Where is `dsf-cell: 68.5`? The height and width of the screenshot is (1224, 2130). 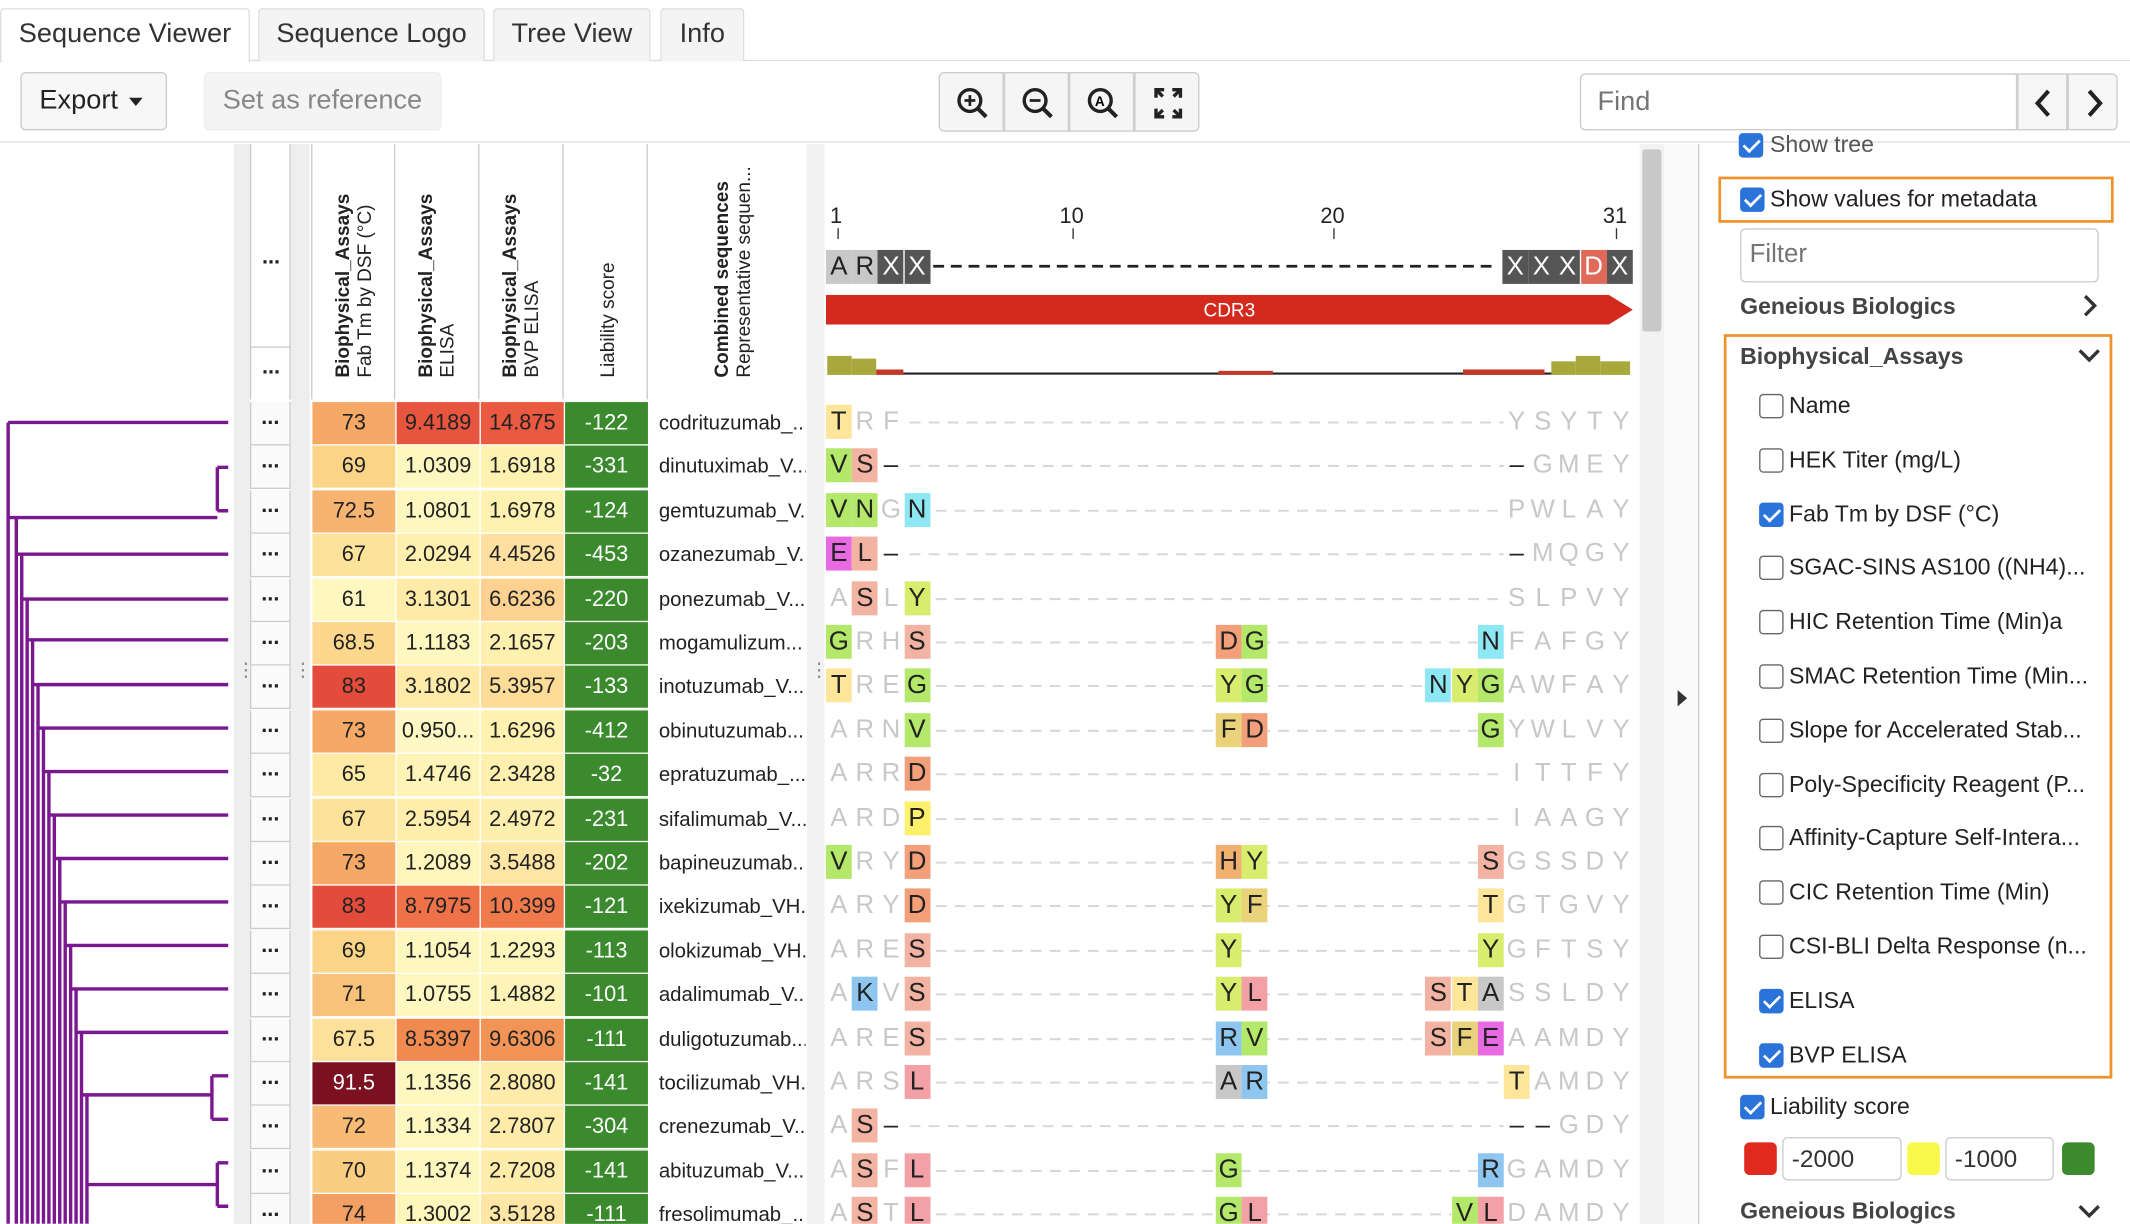
dsf-cell: 68.5 is located at coordinates (354, 644).